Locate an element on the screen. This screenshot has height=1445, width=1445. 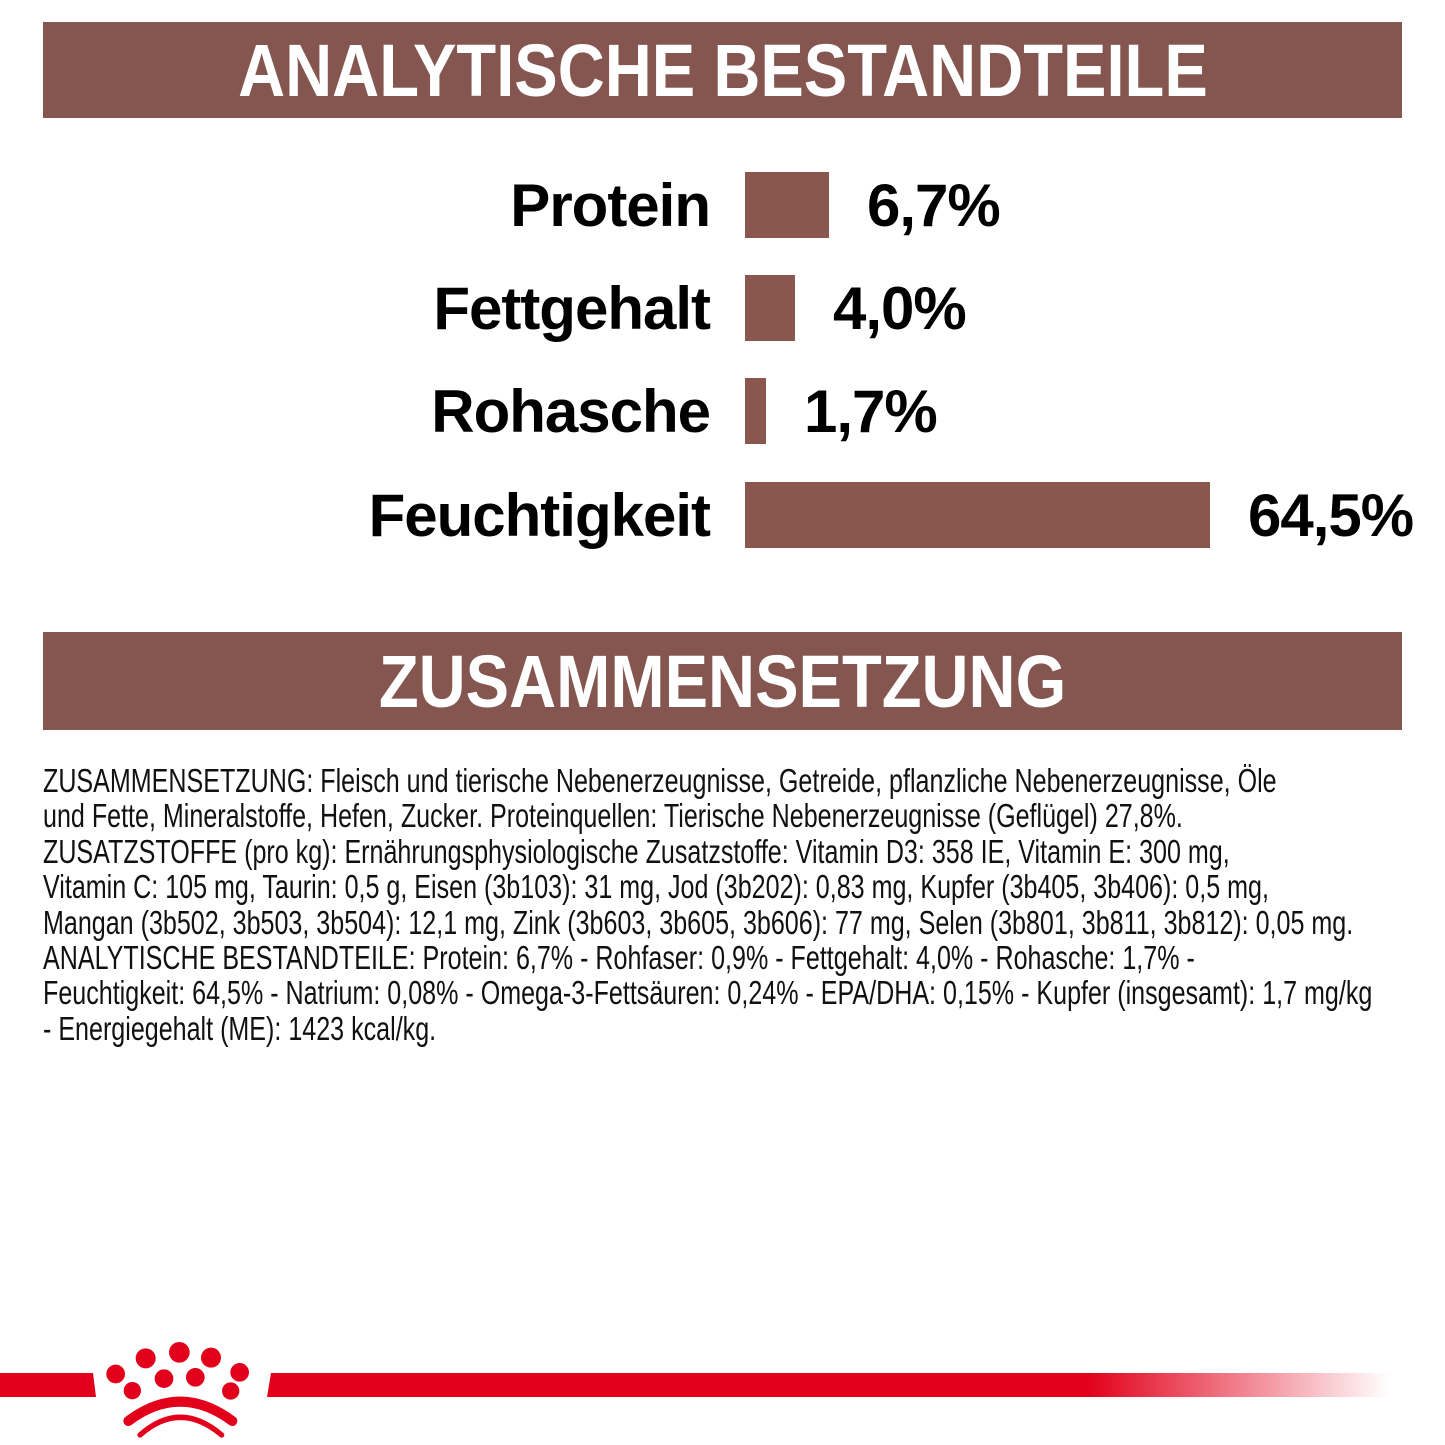
chart-row-rohasche: Rohasche 1,7% is located at coordinates (469, 411).